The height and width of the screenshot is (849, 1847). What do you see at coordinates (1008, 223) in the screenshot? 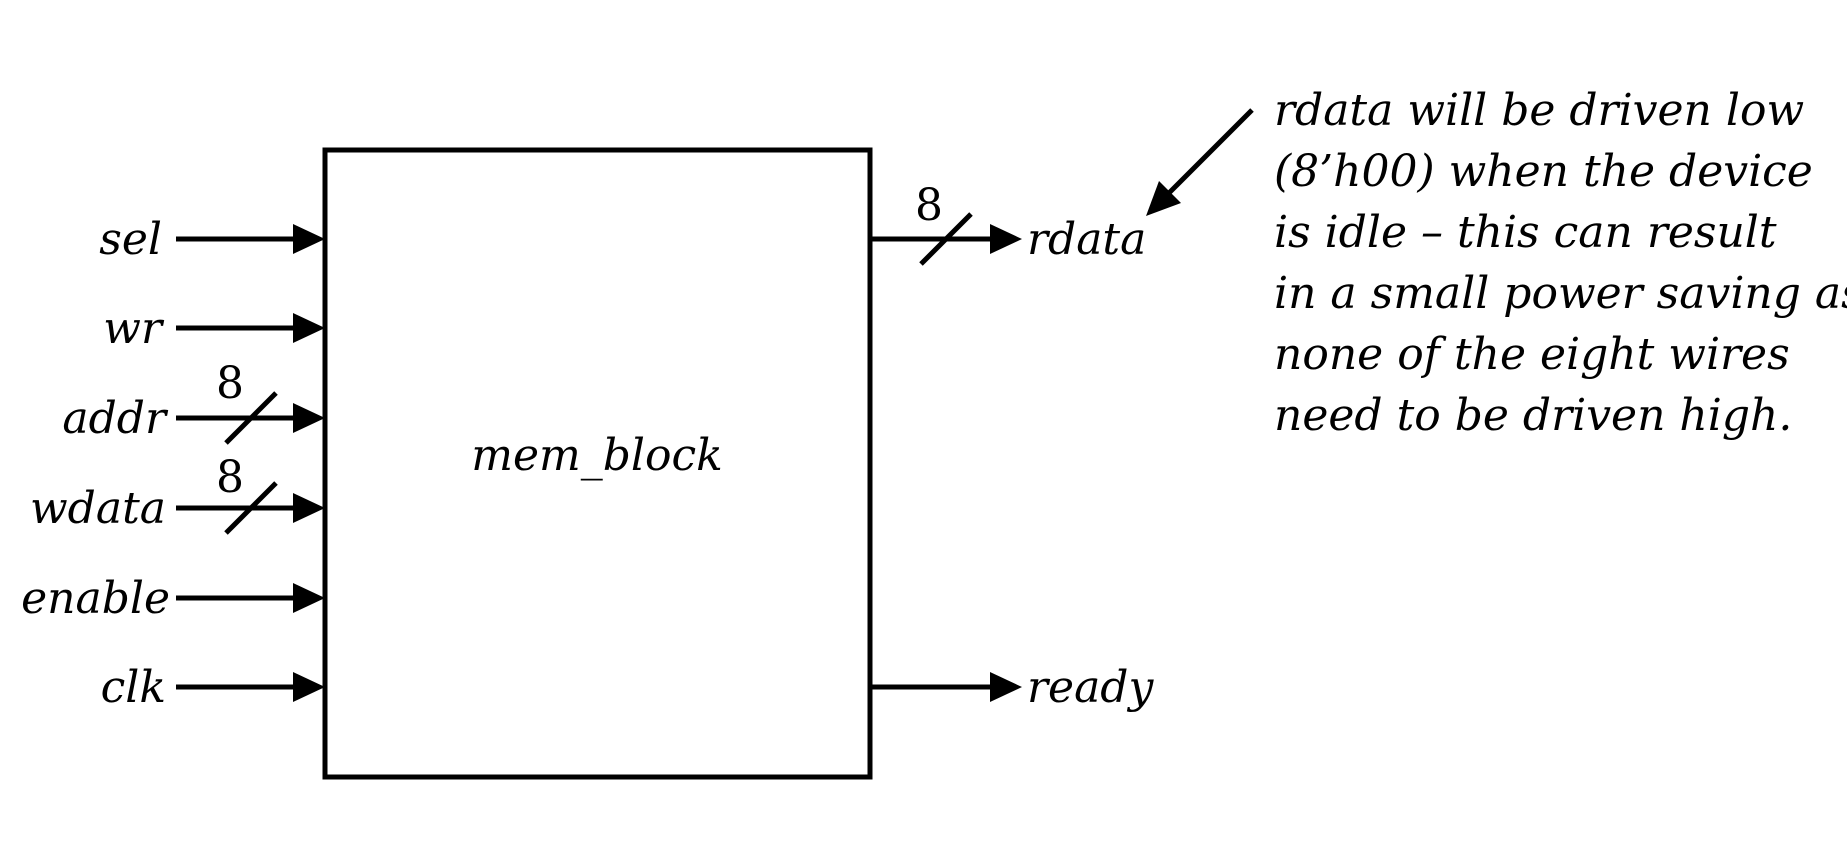
I see `output-rdata: 8 rdata` at bounding box center [1008, 223].